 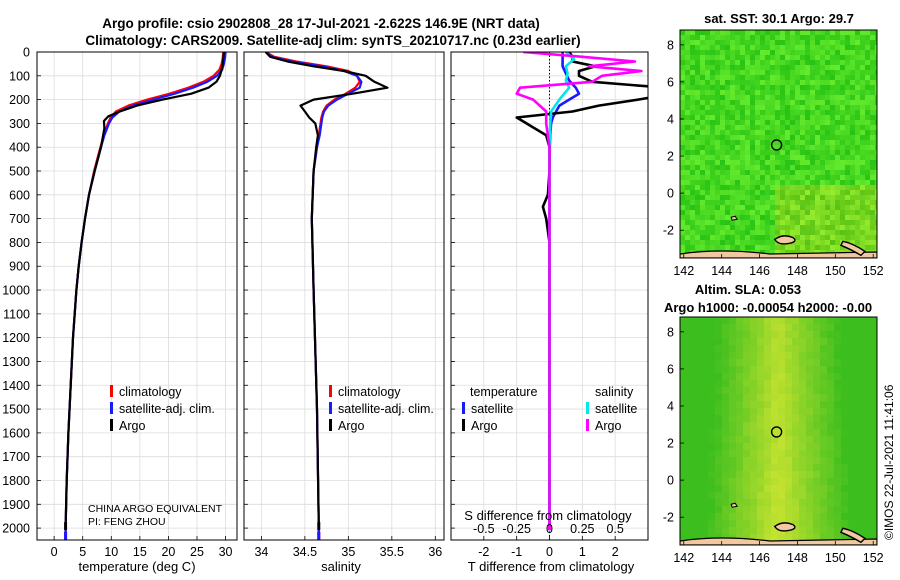 I want to click on sst-map-lat-label: 6, so click(x=670, y=82).